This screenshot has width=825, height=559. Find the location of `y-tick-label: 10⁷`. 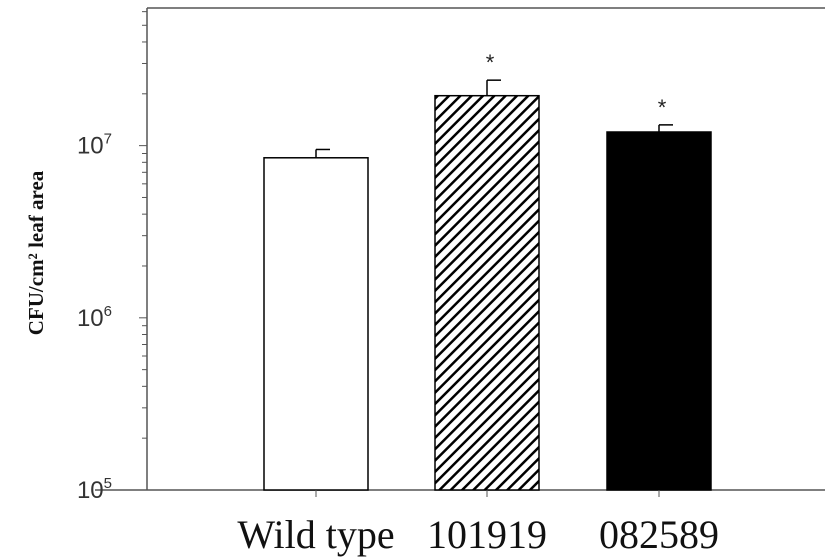

y-tick-label: 10⁷ is located at coordinates (94, 145).